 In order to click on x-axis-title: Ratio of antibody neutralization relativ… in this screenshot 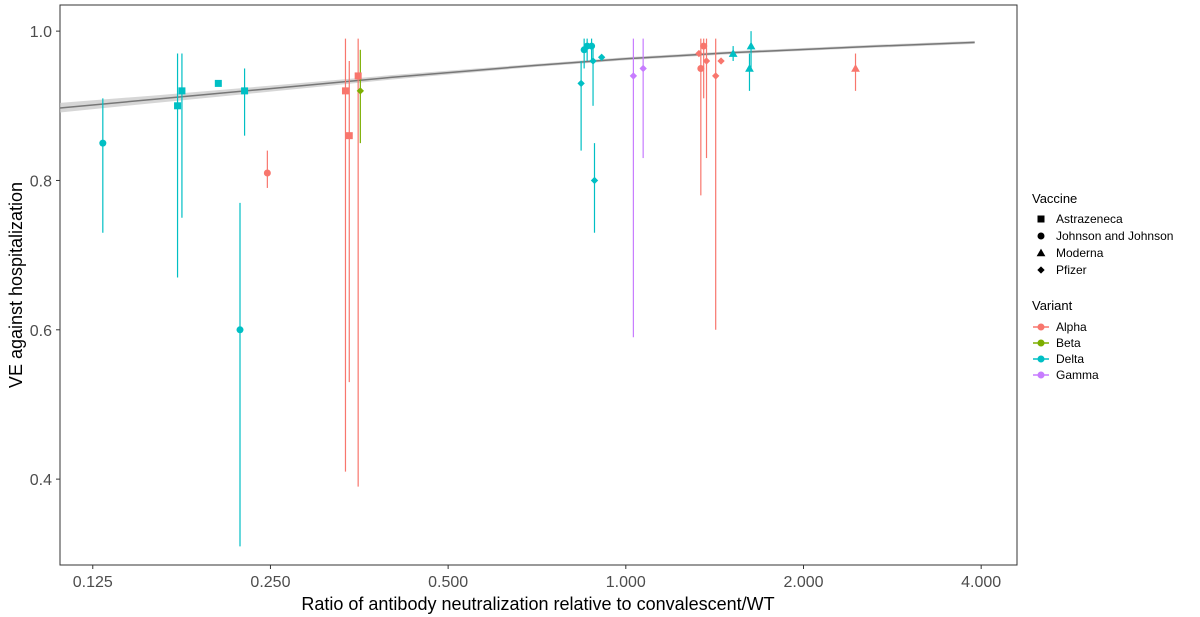, I will do `click(537, 604)`.